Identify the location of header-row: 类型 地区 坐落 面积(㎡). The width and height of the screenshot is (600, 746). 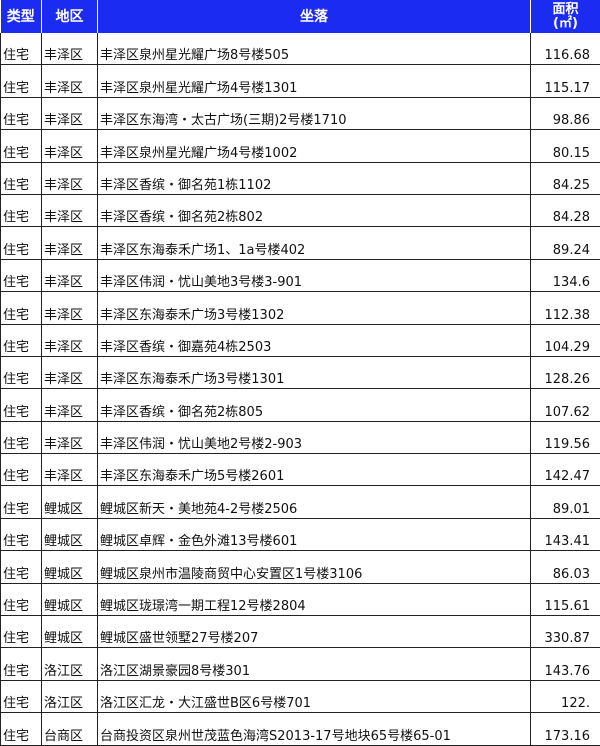
(300, 16).